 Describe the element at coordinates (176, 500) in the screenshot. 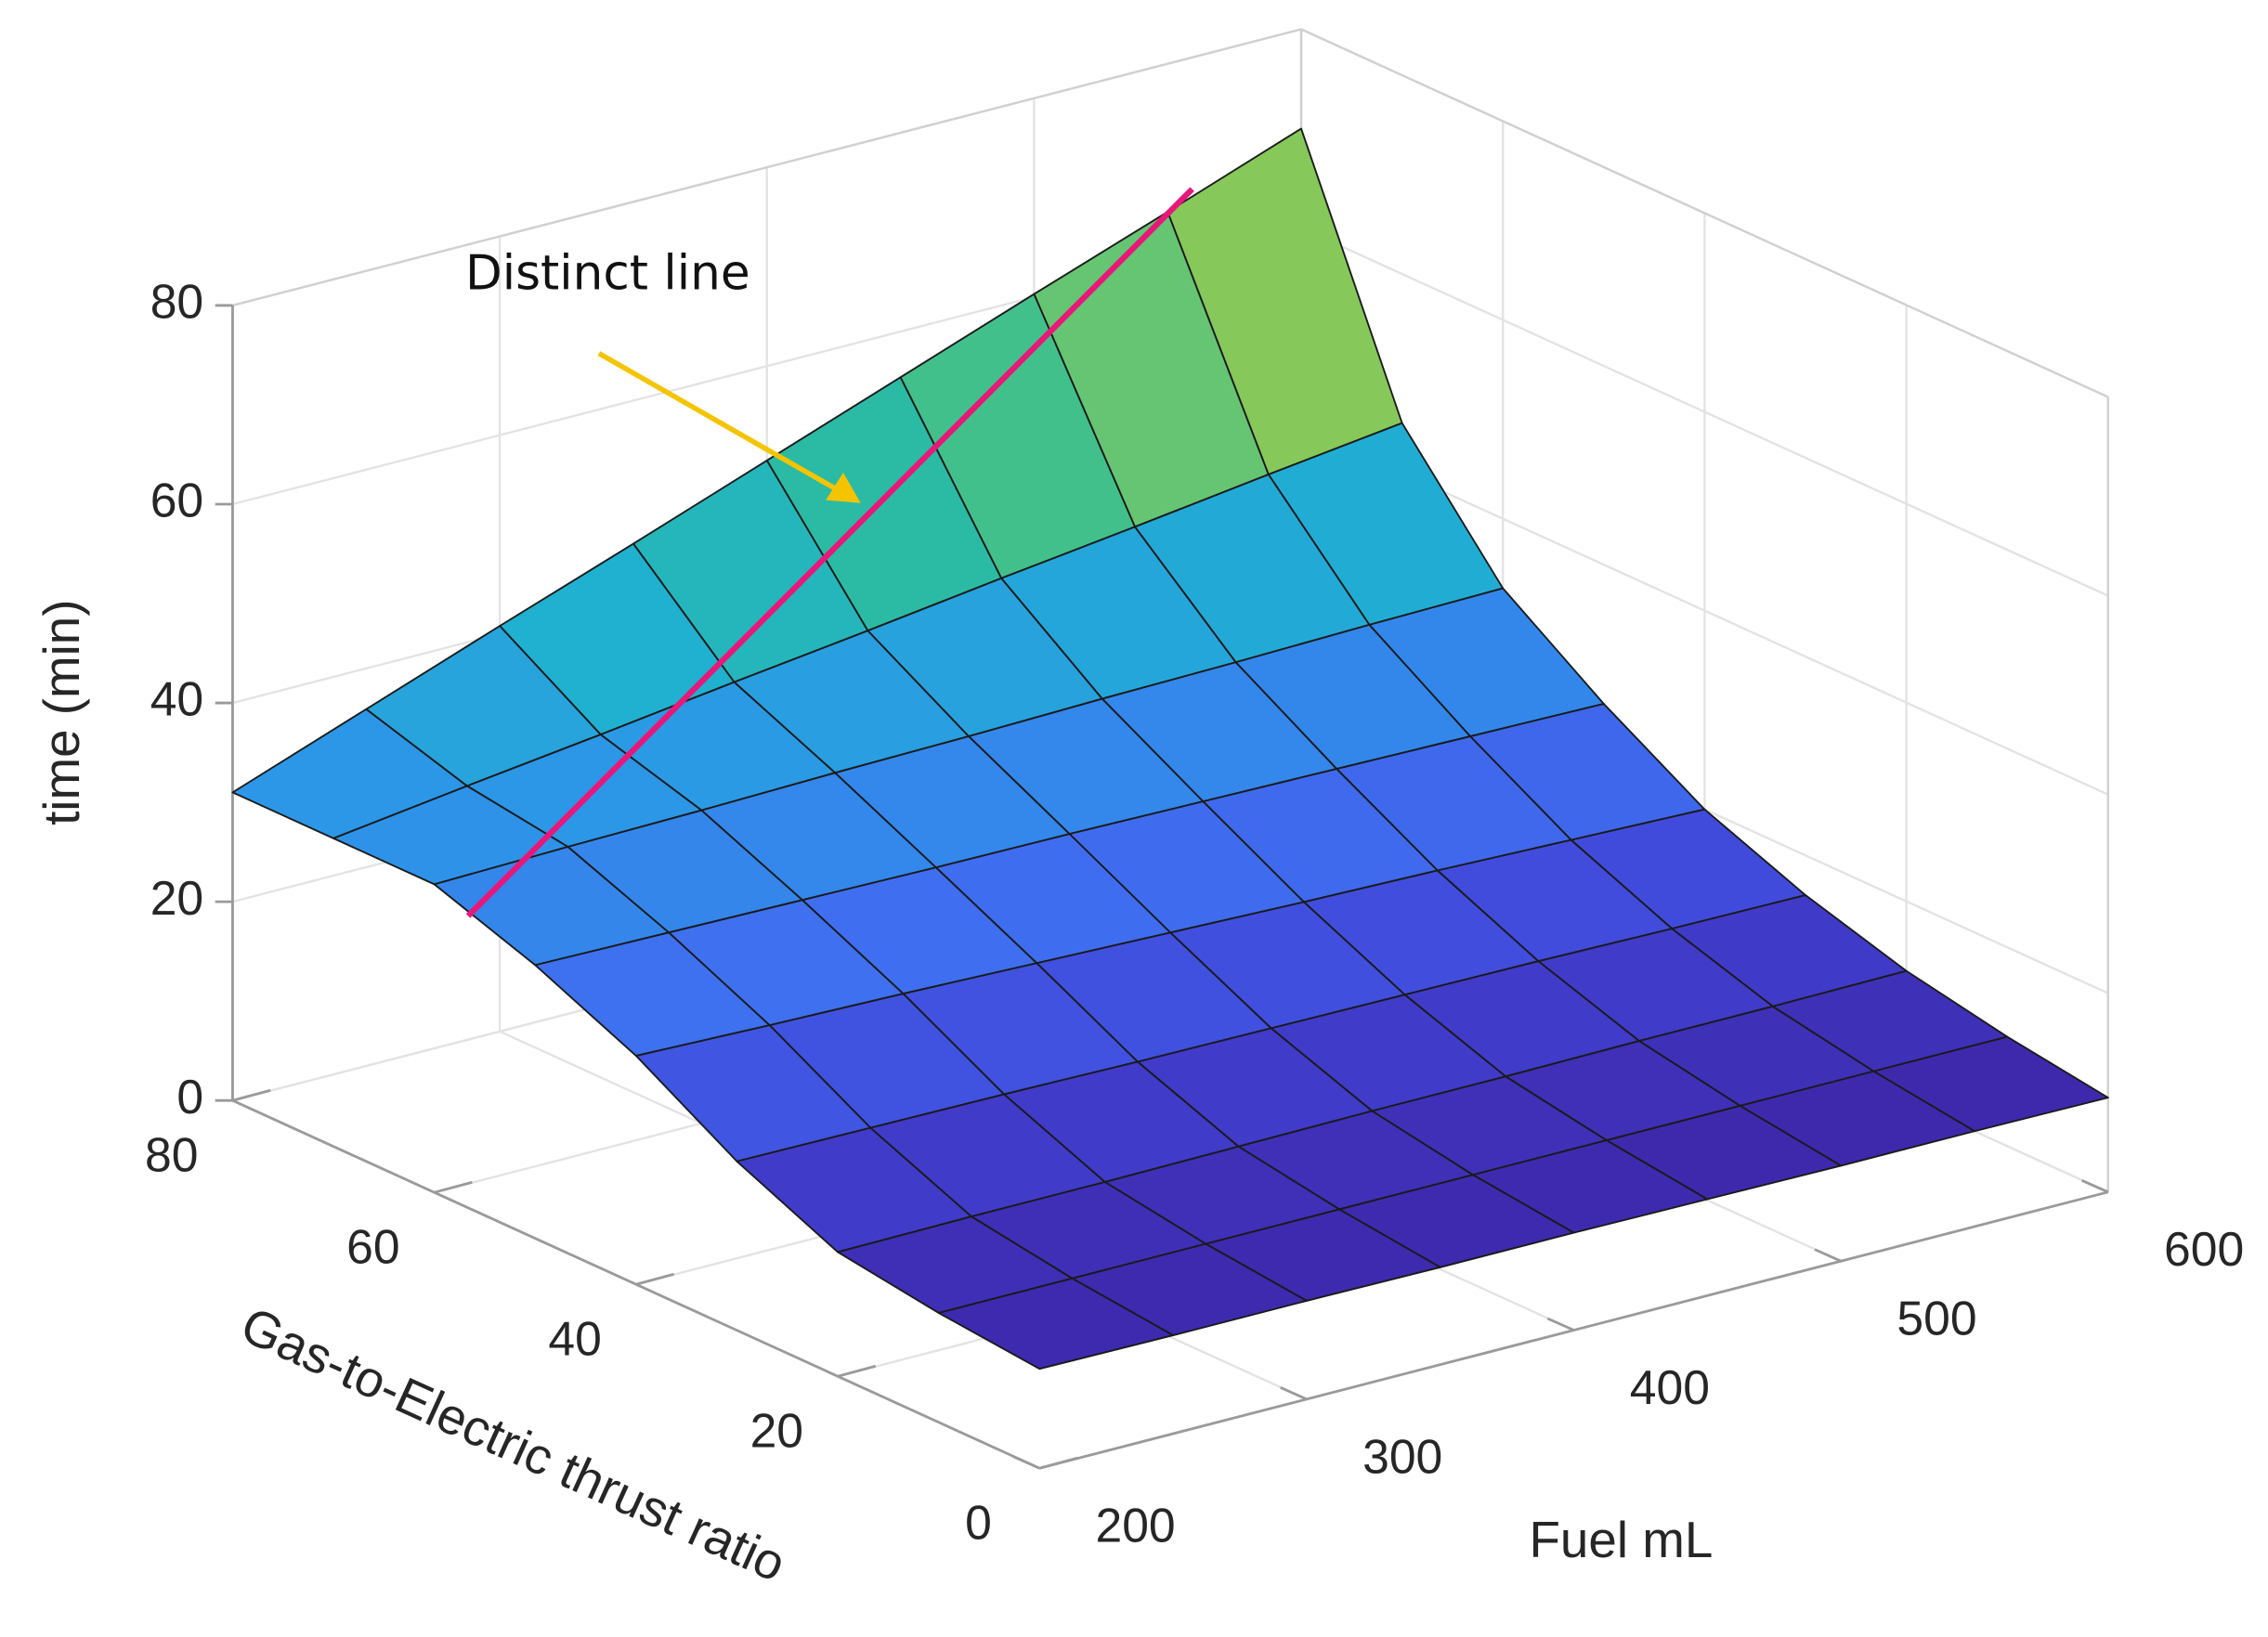

I see `z-tick-label: 60` at that location.